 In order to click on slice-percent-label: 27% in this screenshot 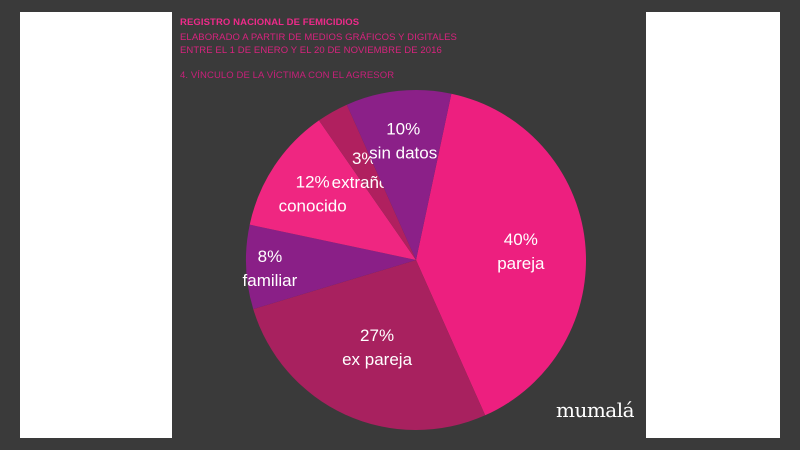, I will do `click(377, 335)`.